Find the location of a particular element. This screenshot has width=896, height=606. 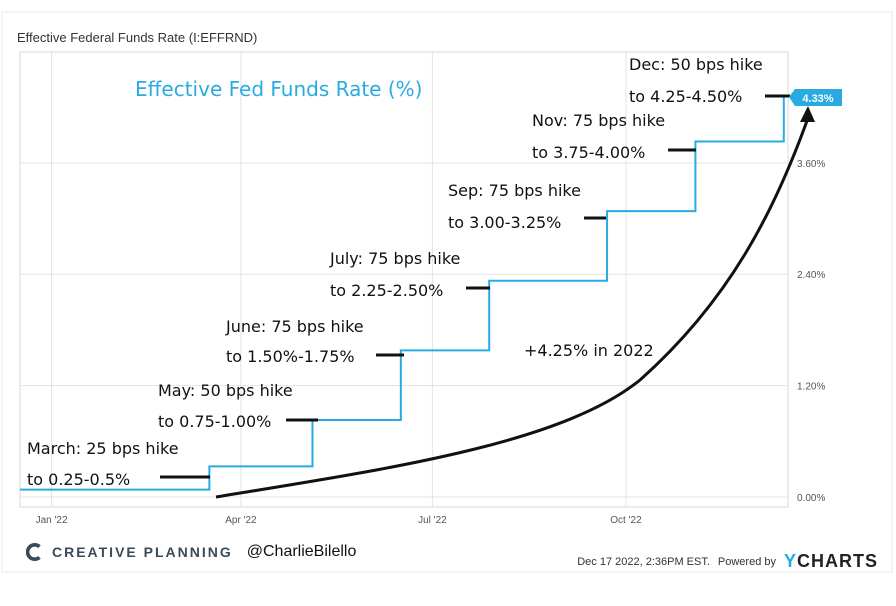

annotation-line1: March: 25 bps hike is located at coordinates (103, 448).